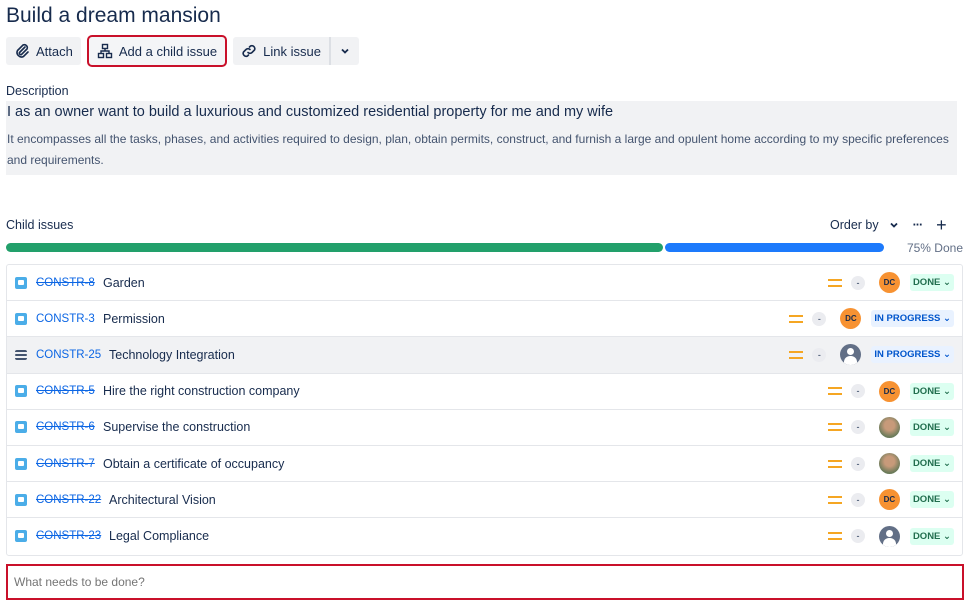 The height and width of the screenshot is (613, 980). Describe the element at coordinates (105, 51) in the screenshot. I see `hierarchy-icon` at that location.